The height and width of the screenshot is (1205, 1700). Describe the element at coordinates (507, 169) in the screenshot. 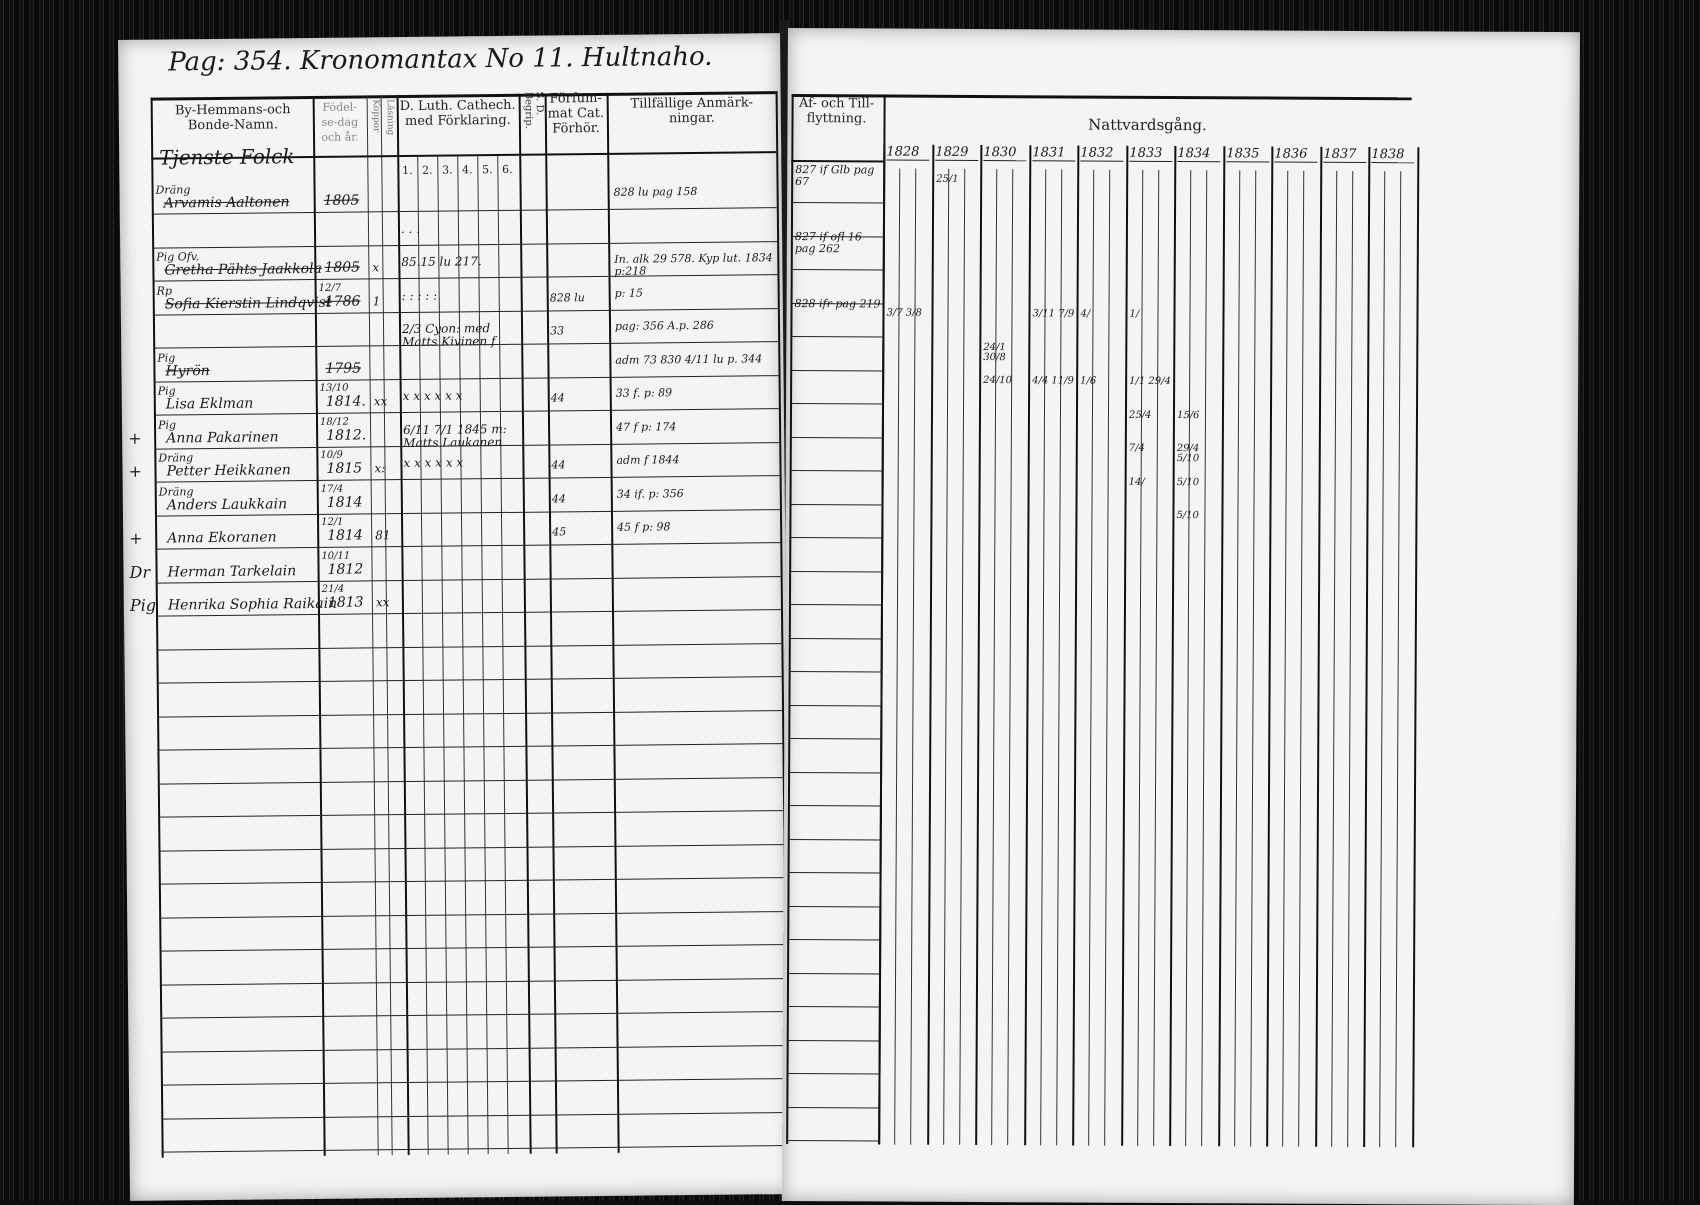

I see `catechism-subheader: 6.` at that location.